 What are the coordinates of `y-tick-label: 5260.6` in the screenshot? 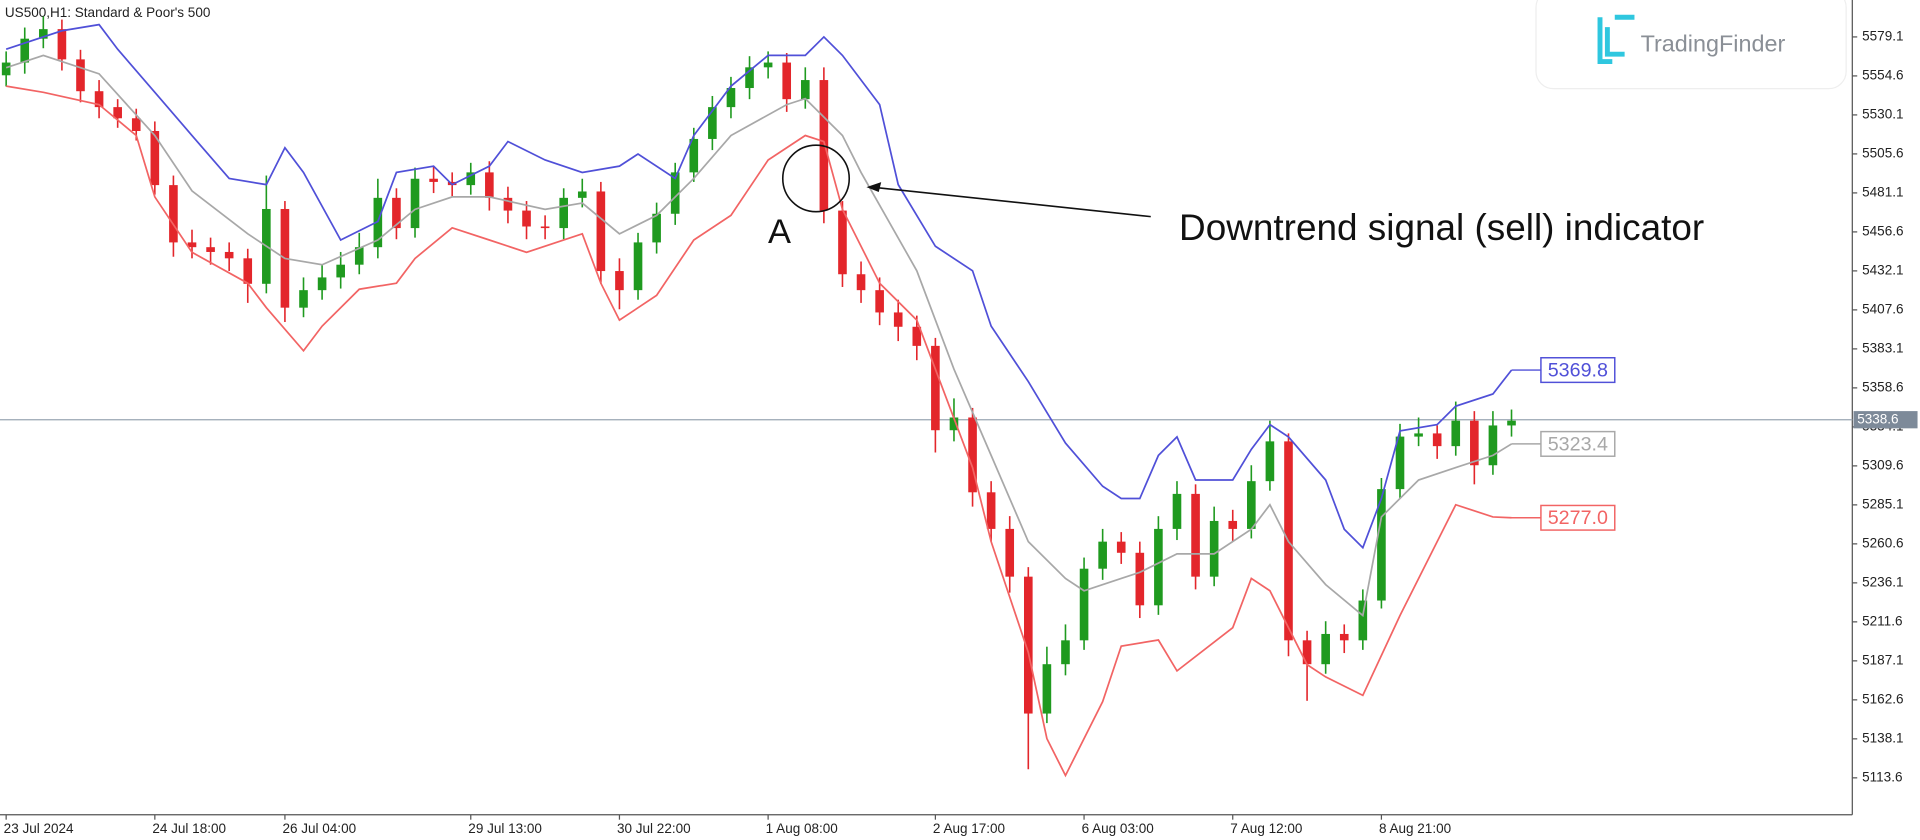 It's located at (1882, 542).